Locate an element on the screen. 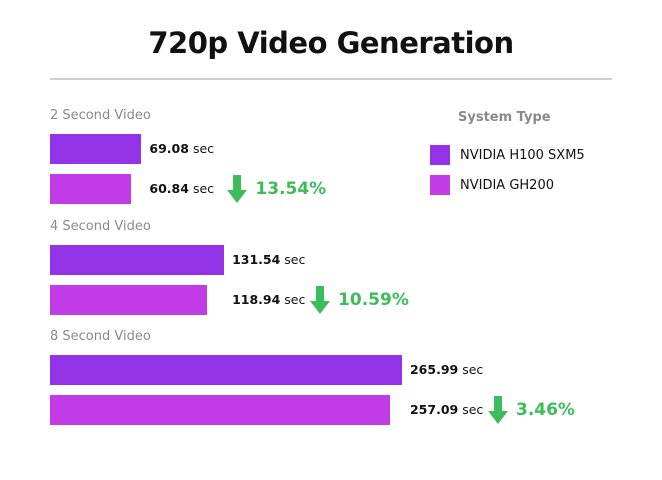 Image resolution: width=662 pixels, height=480 pixels. value-label: 60.84 sec is located at coordinates (181, 189).